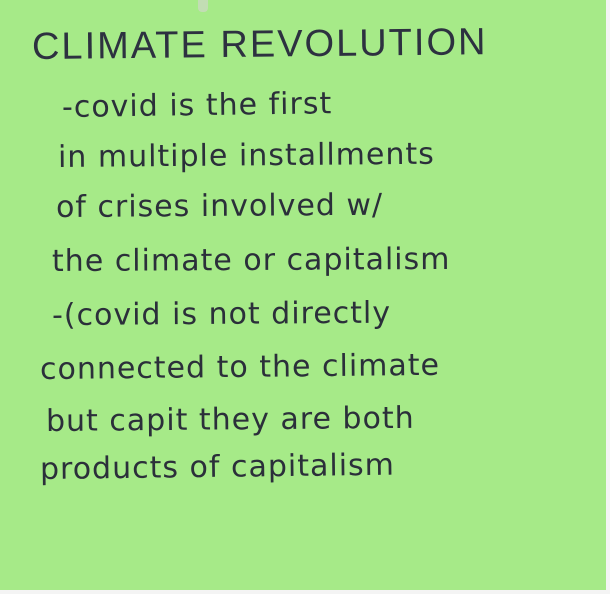 Image resolution: width=610 pixels, height=594 pixels. What do you see at coordinates (203, 6) in the screenshot?
I see `paper-mark` at bounding box center [203, 6].